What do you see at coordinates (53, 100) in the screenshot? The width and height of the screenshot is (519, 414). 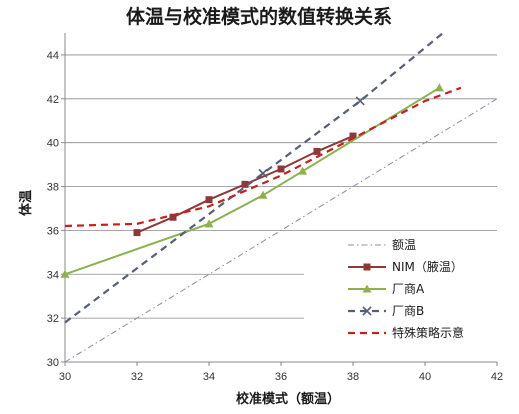 I see `y-tick-label-42: 42` at bounding box center [53, 100].